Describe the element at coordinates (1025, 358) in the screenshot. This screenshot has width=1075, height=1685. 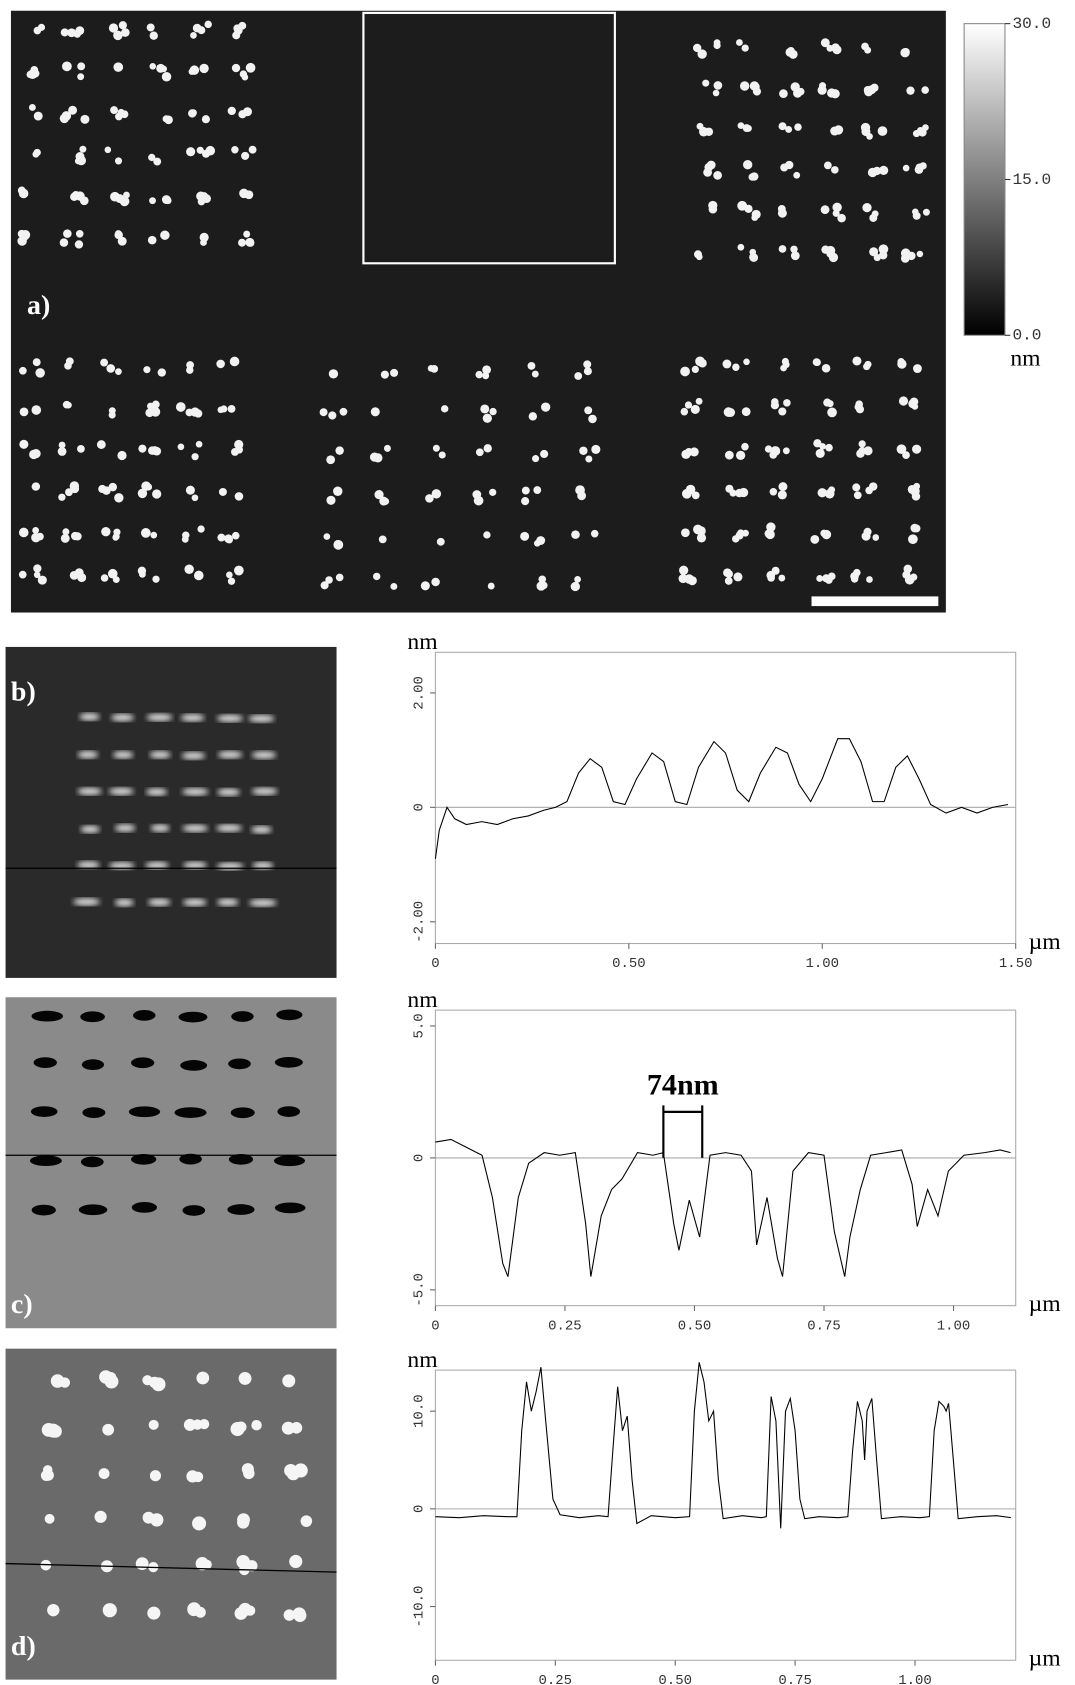
I see `colorbar-unit: nm` at that location.